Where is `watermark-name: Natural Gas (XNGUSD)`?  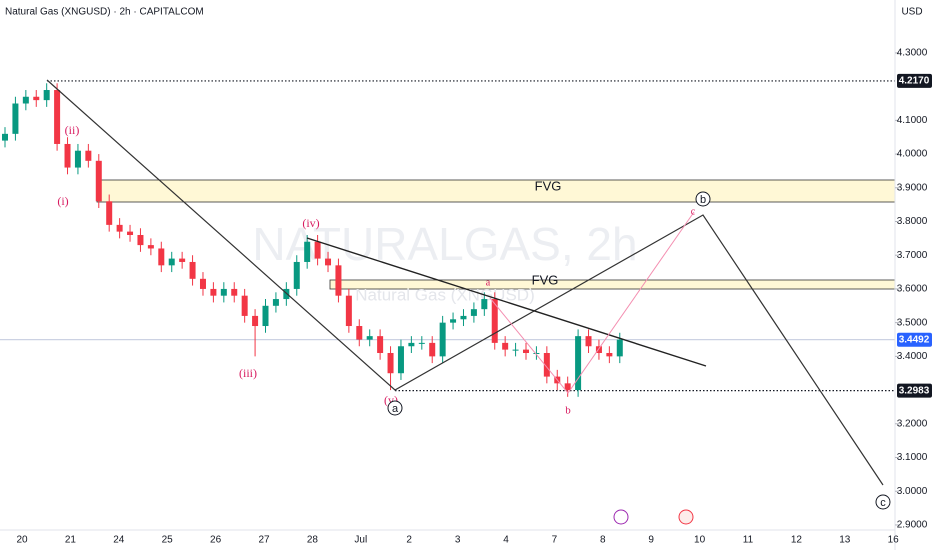 watermark-name: Natural Gas (XNGUSD) is located at coordinates (444, 294).